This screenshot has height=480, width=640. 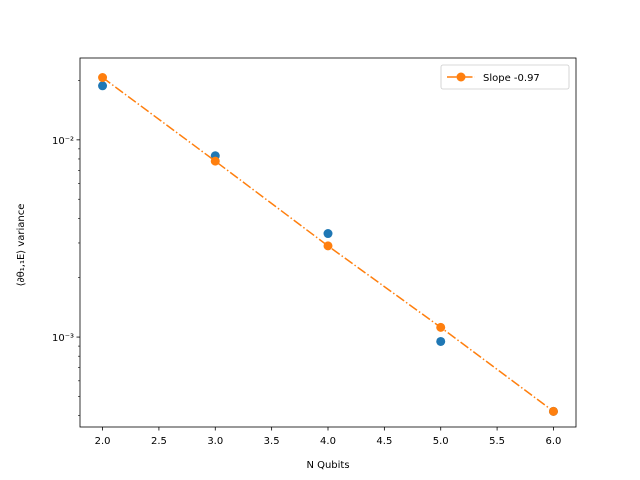 I want to click on x-axis-label: N Qubits, so click(x=327, y=465).